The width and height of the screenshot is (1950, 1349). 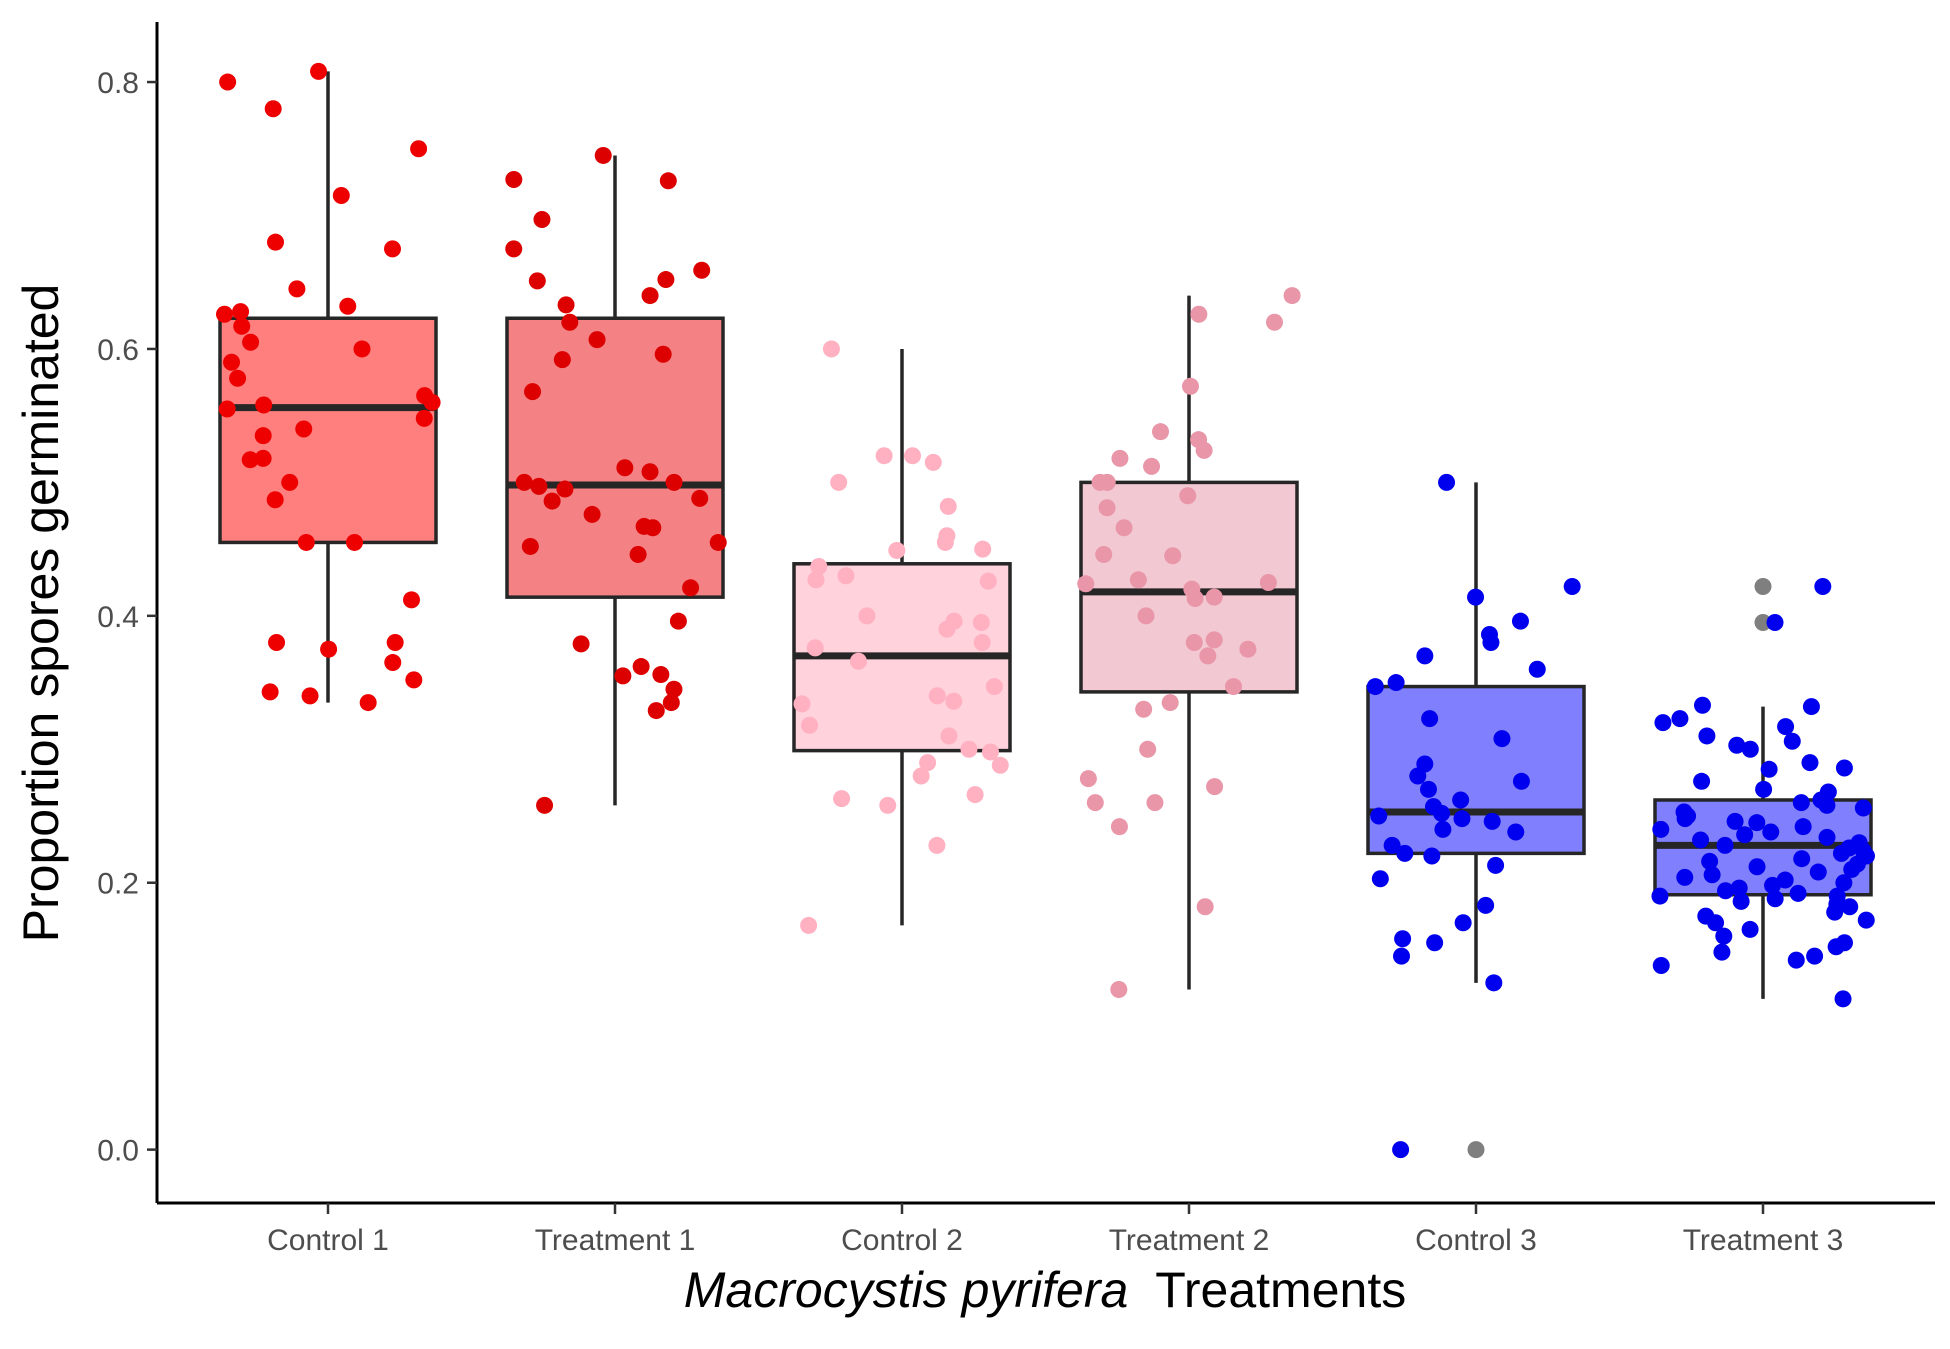 What do you see at coordinates (118, 617) in the screenshot?
I see `y-tick-label: 0.4` at bounding box center [118, 617].